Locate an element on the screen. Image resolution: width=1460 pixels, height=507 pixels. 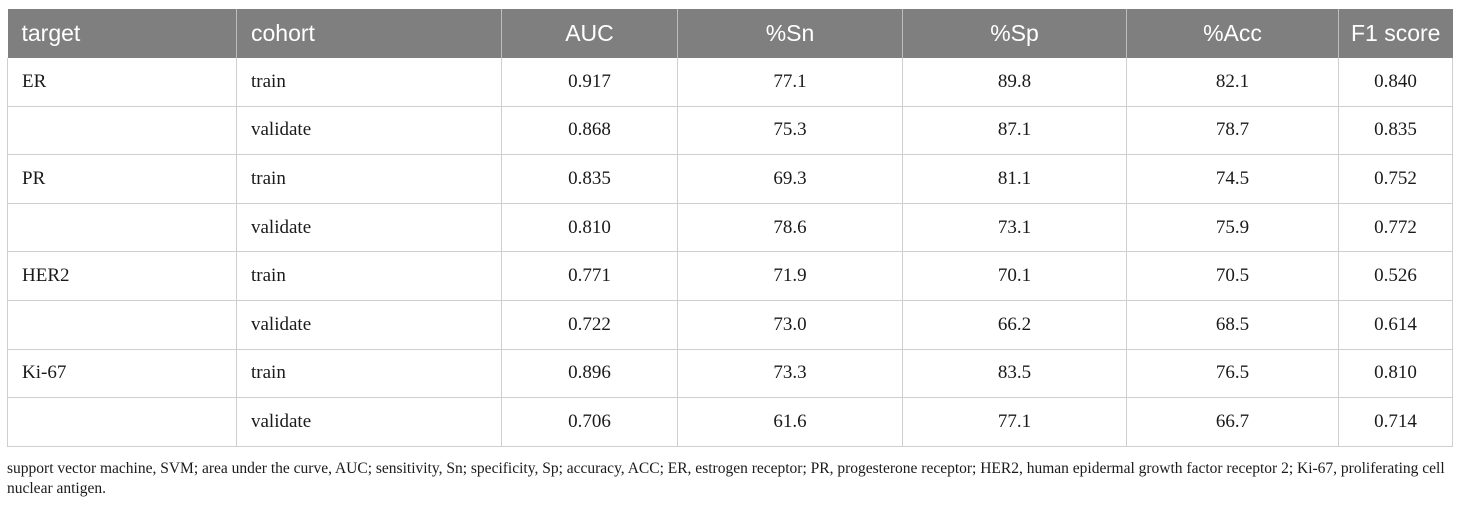
cell-sn: 73.3 is located at coordinates (790, 374).